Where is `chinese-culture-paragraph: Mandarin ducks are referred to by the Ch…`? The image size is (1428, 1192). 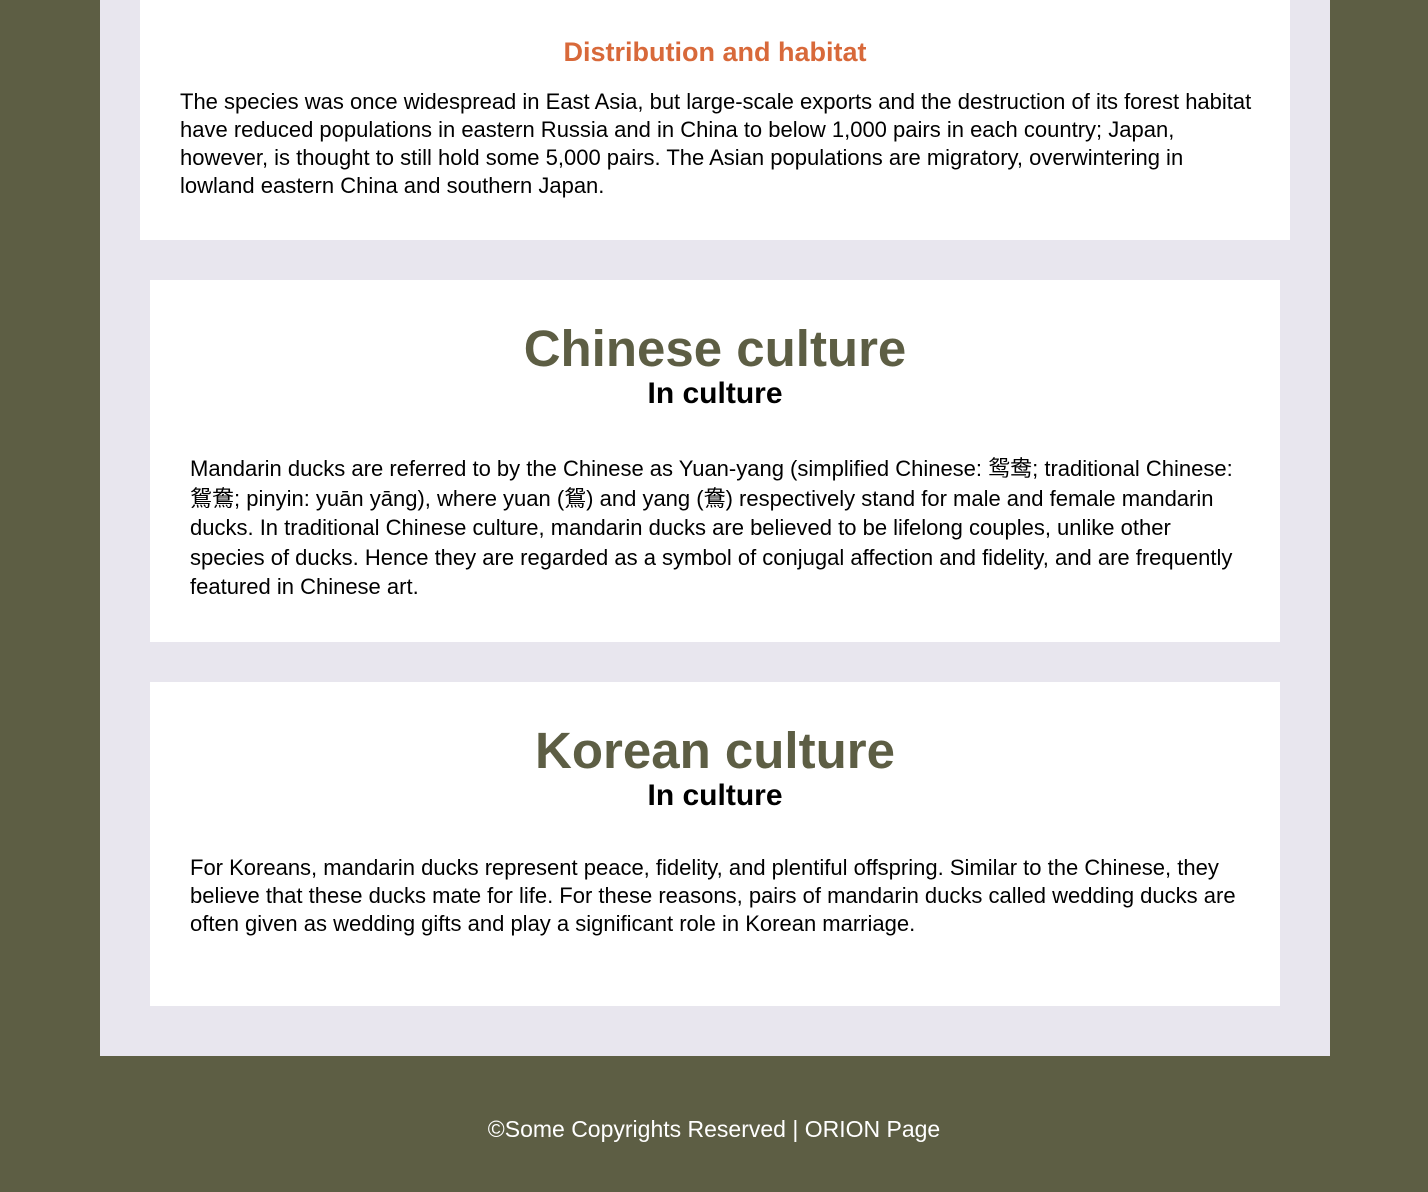
chinese-culture-paragraph: Mandarin ducks are referred to by the Ch… is located at coordinates (711, 527).